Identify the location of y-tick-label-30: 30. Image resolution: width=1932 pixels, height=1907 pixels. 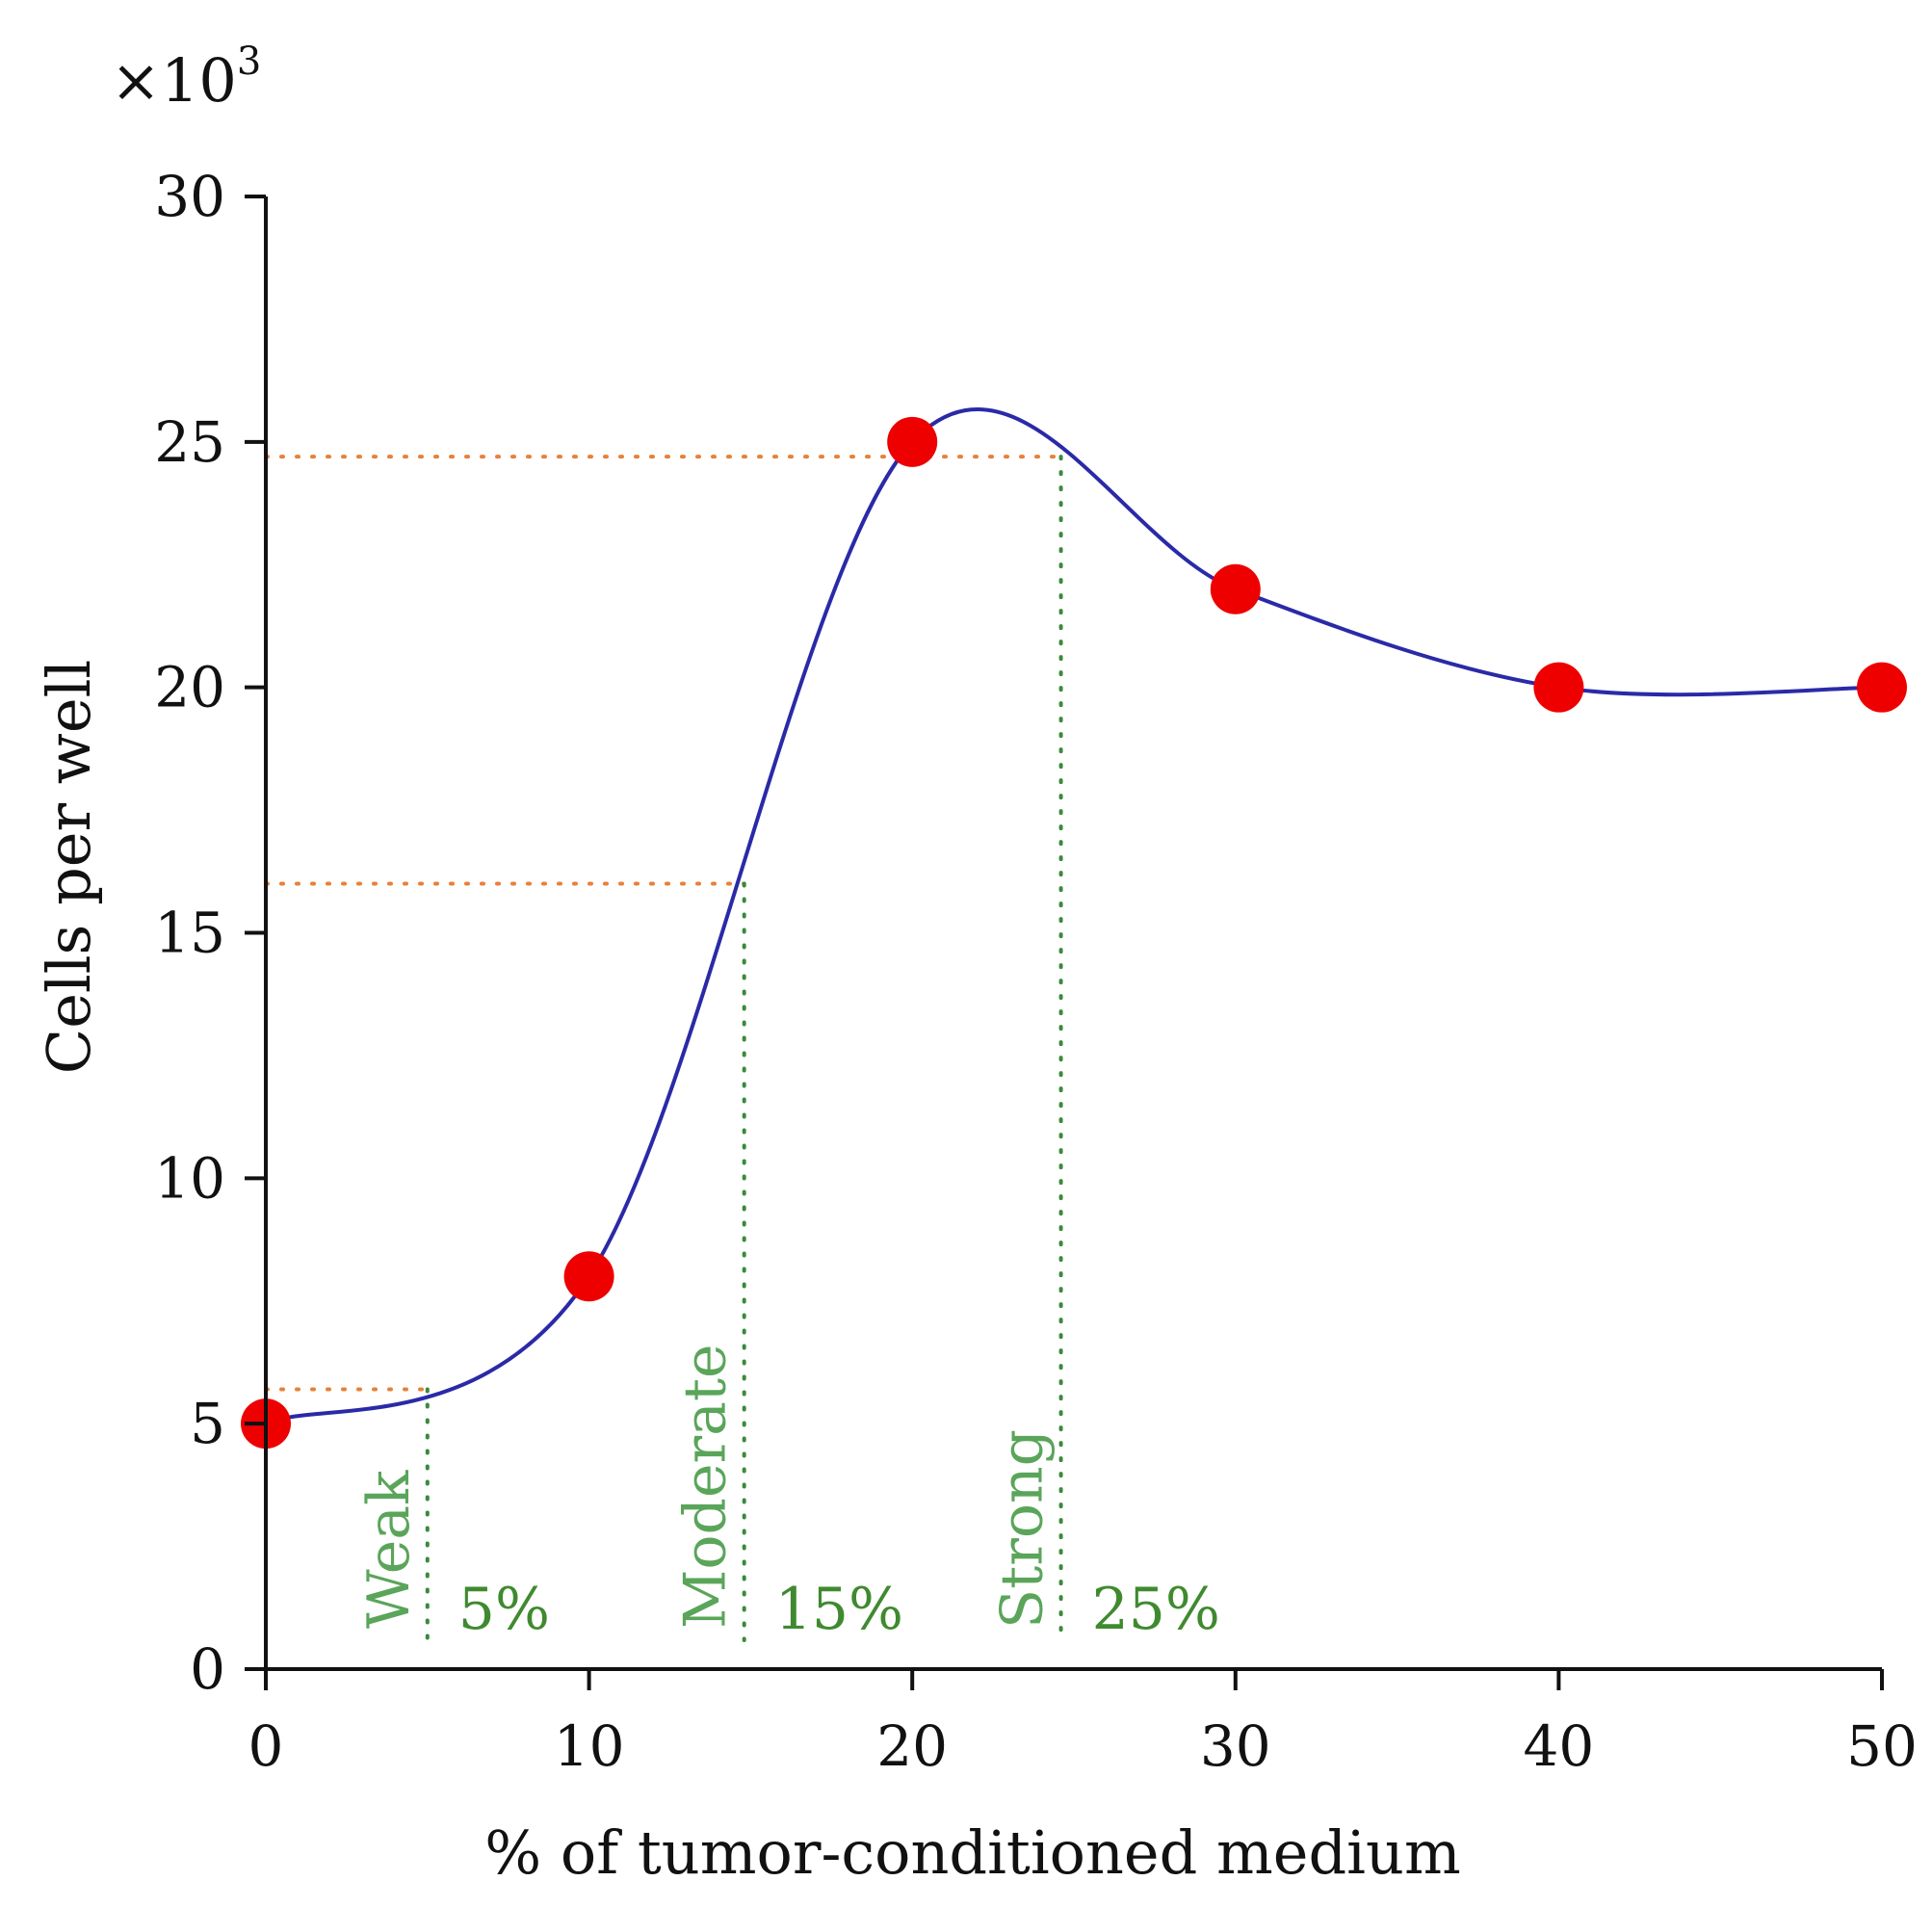
(189, 197).